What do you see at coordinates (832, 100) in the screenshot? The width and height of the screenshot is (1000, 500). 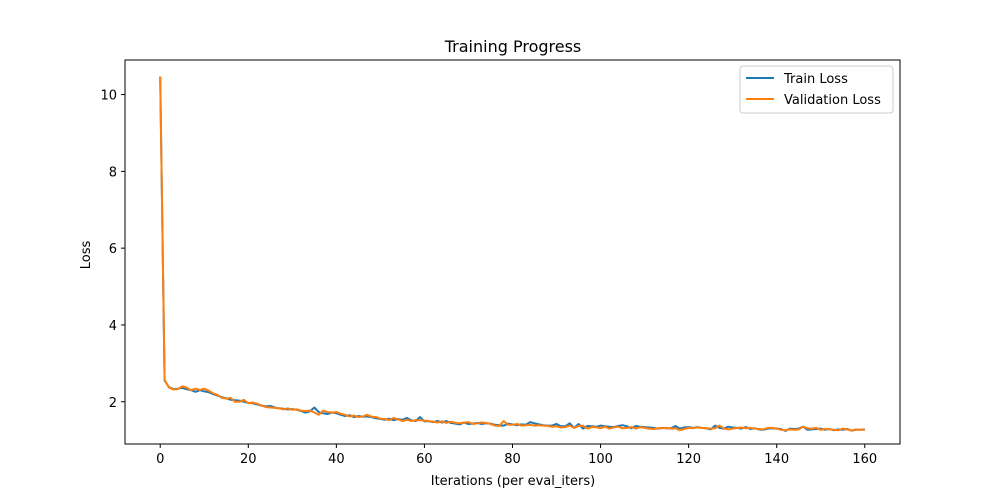 I see `legend-label-validation-loss: Validation Loss` at bounding box center [832, 100].